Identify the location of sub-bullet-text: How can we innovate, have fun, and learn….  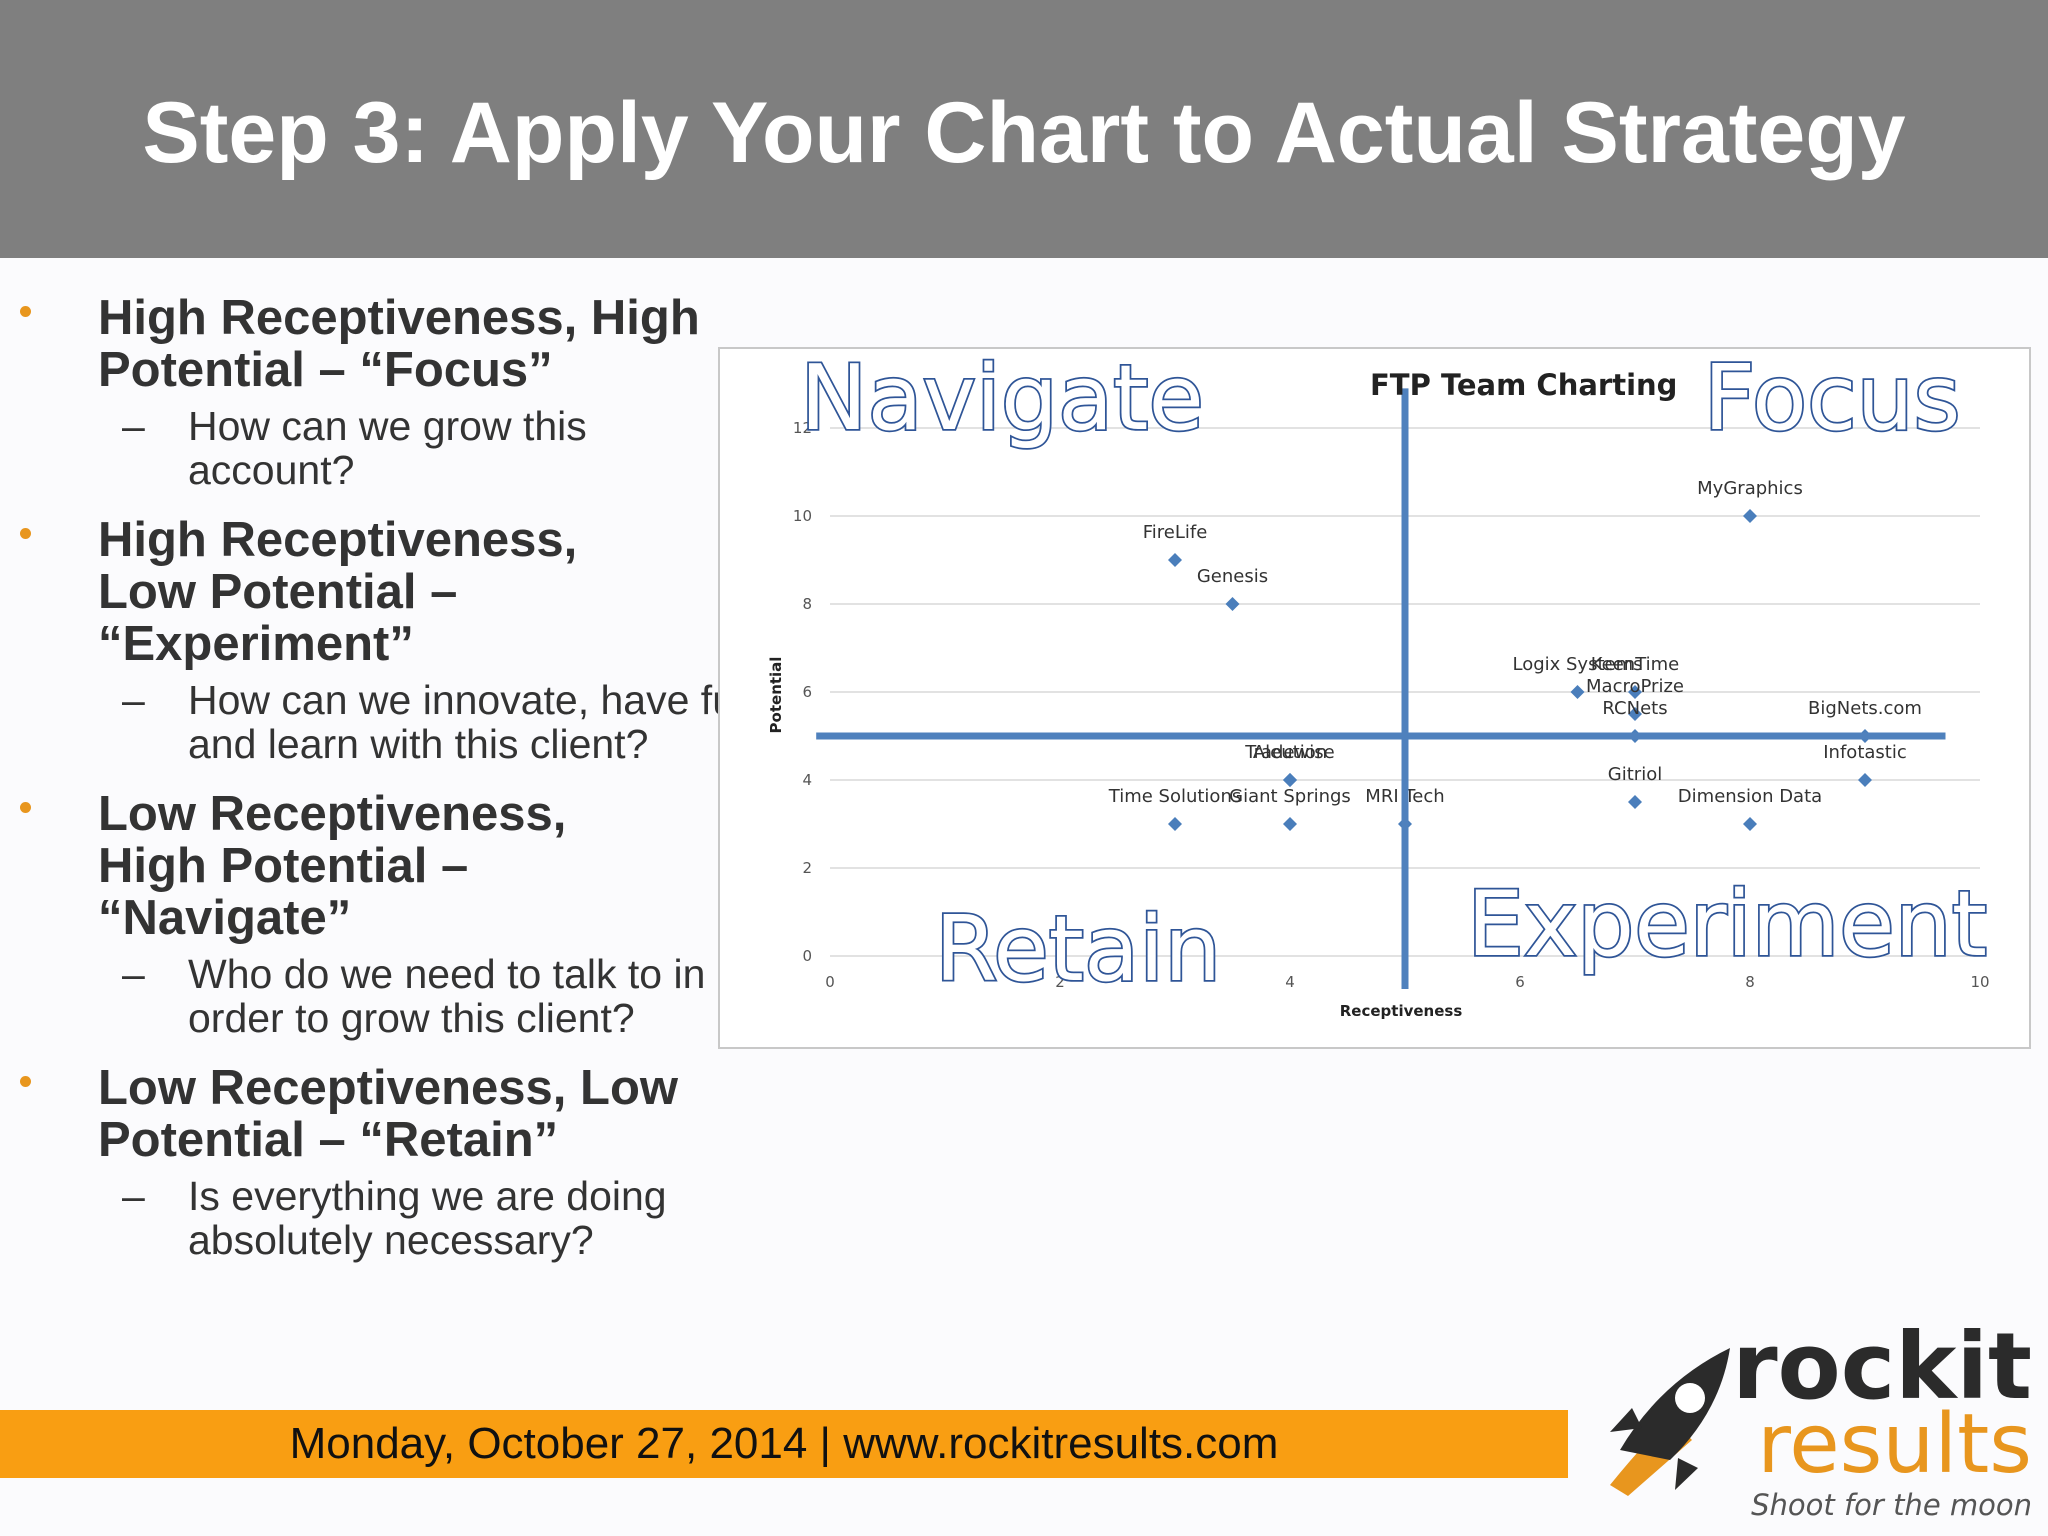
(479, 722).